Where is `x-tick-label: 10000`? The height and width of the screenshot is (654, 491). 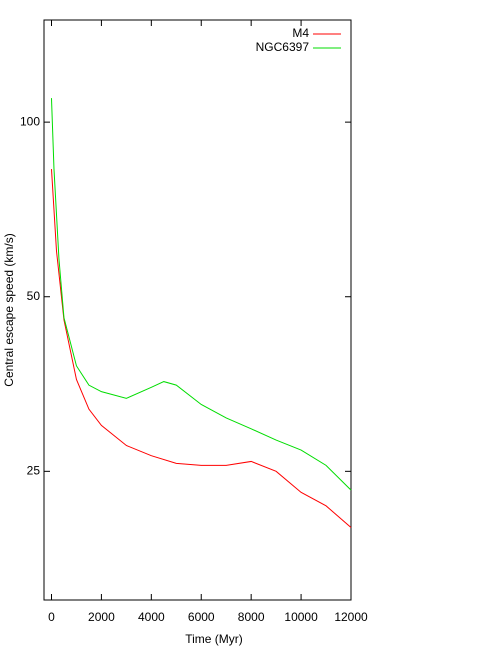
x-tick-label: 10000 is located at coordinates (301, 617).